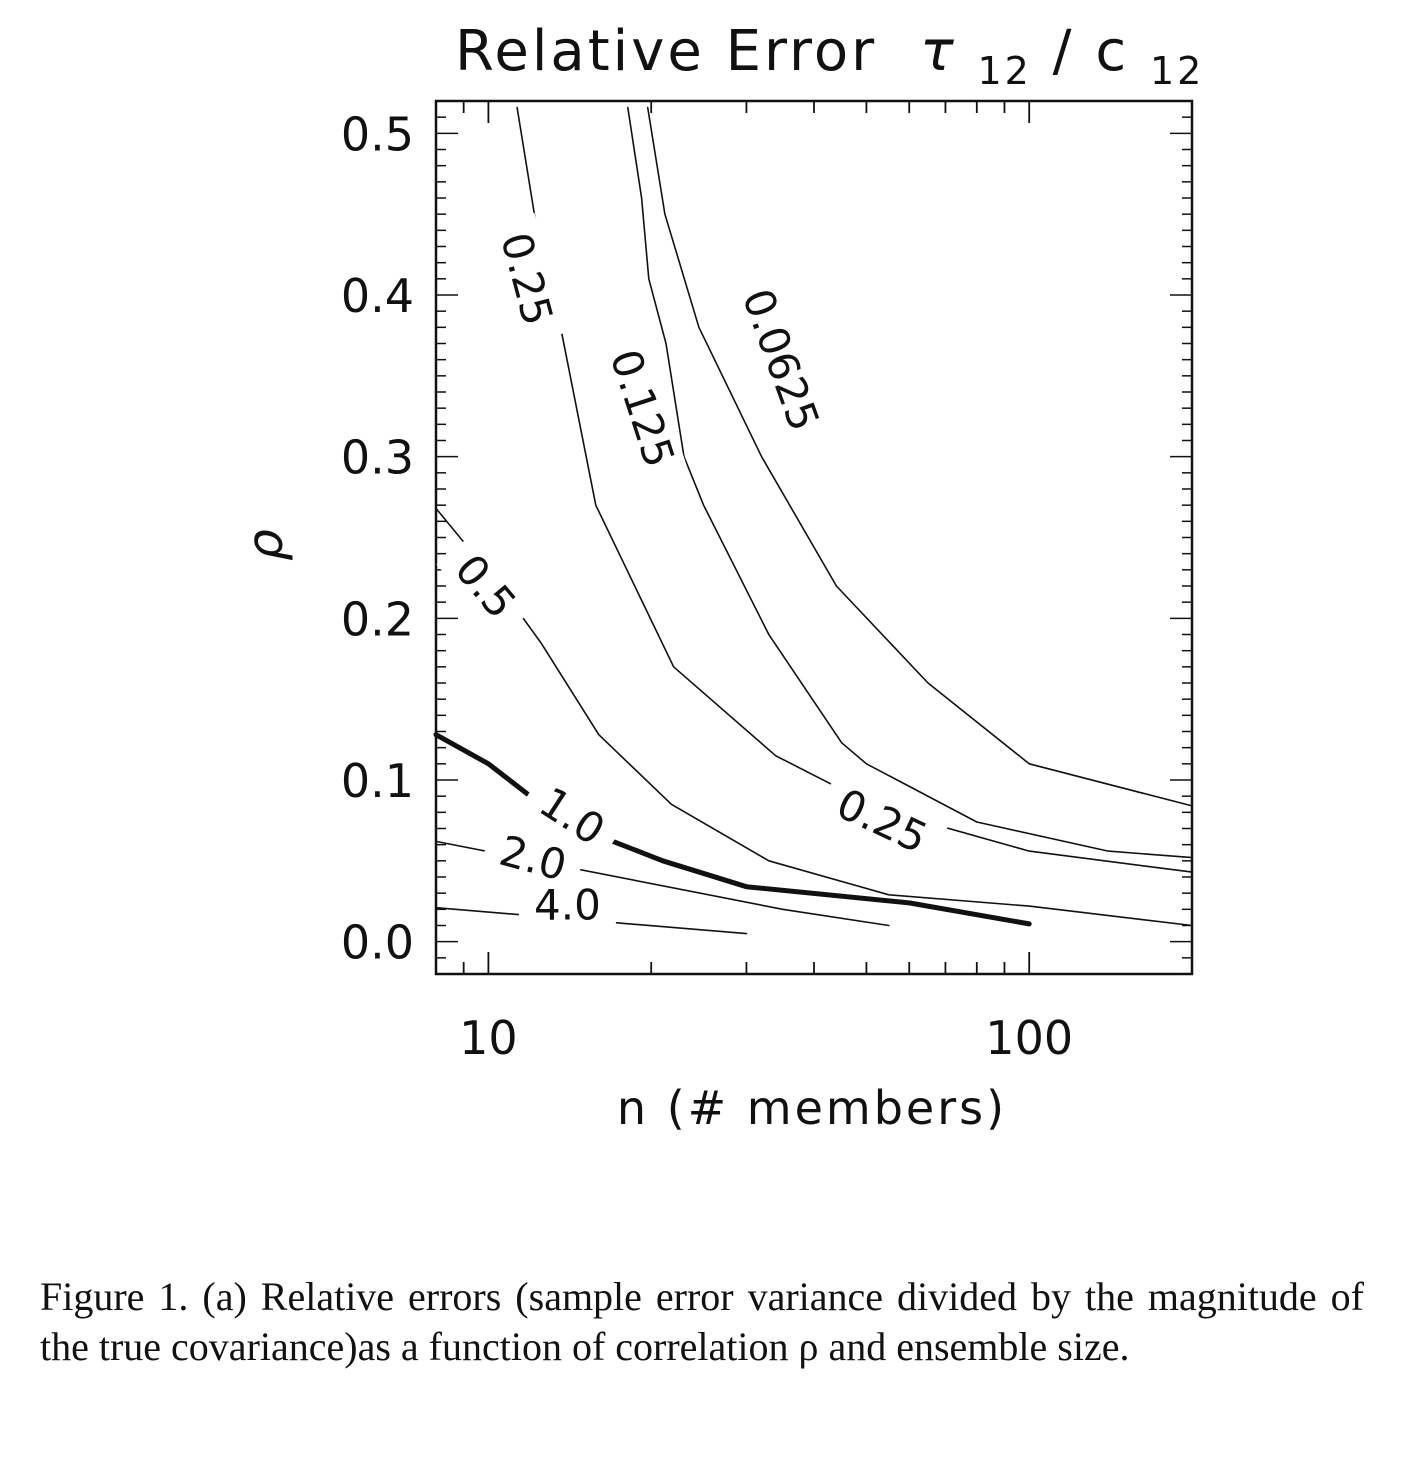  Describe the element at coordinates (1112, 51) in the screenshot. I see `title-c: c` at that location.